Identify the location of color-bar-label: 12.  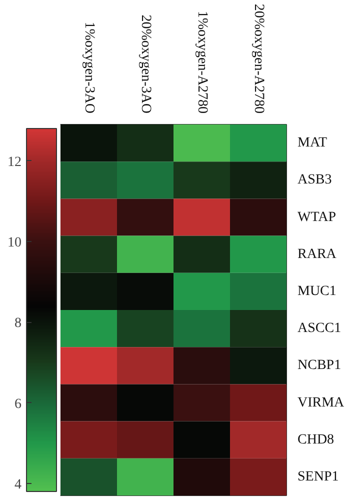
(15, 162).